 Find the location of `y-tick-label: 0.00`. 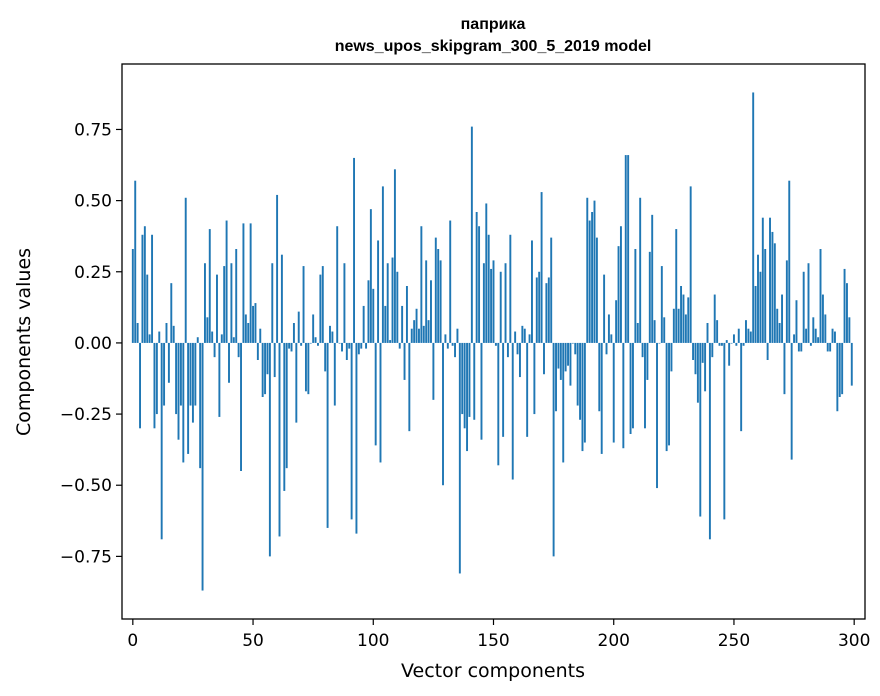

y-tick-label: 0.00 is located at coordinates (93, 344).